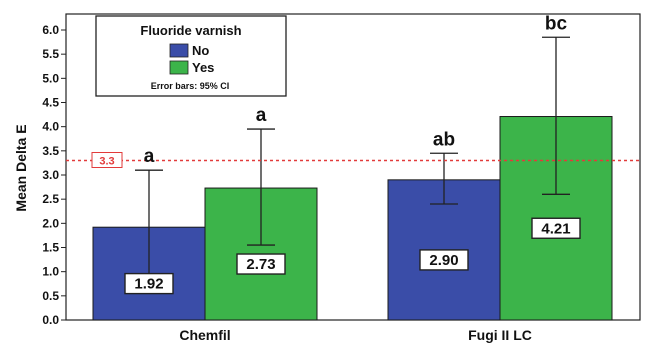  I want to click on reference-label: 3.3, so click(106, 162).